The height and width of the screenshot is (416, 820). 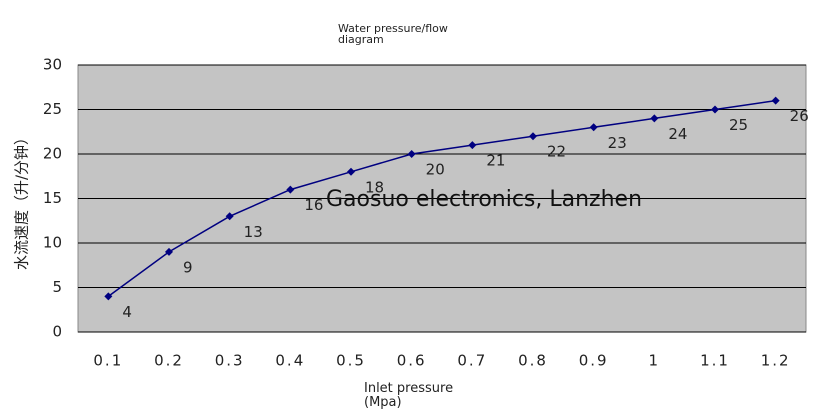 What do you see at coordinates (290, 361) in the screenshot?
I see `x-tick-label: 0.4` at bounding box center [290, 361].